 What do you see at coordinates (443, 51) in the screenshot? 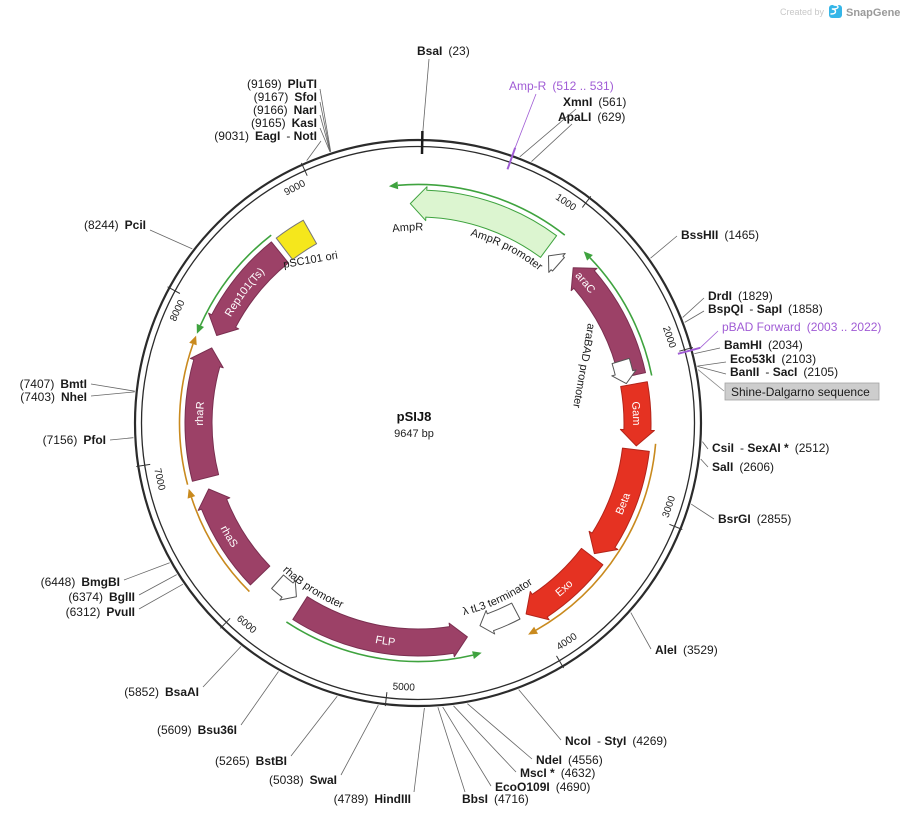
I see `site-label: BsaI (23)` at bounding box center [443, 51].